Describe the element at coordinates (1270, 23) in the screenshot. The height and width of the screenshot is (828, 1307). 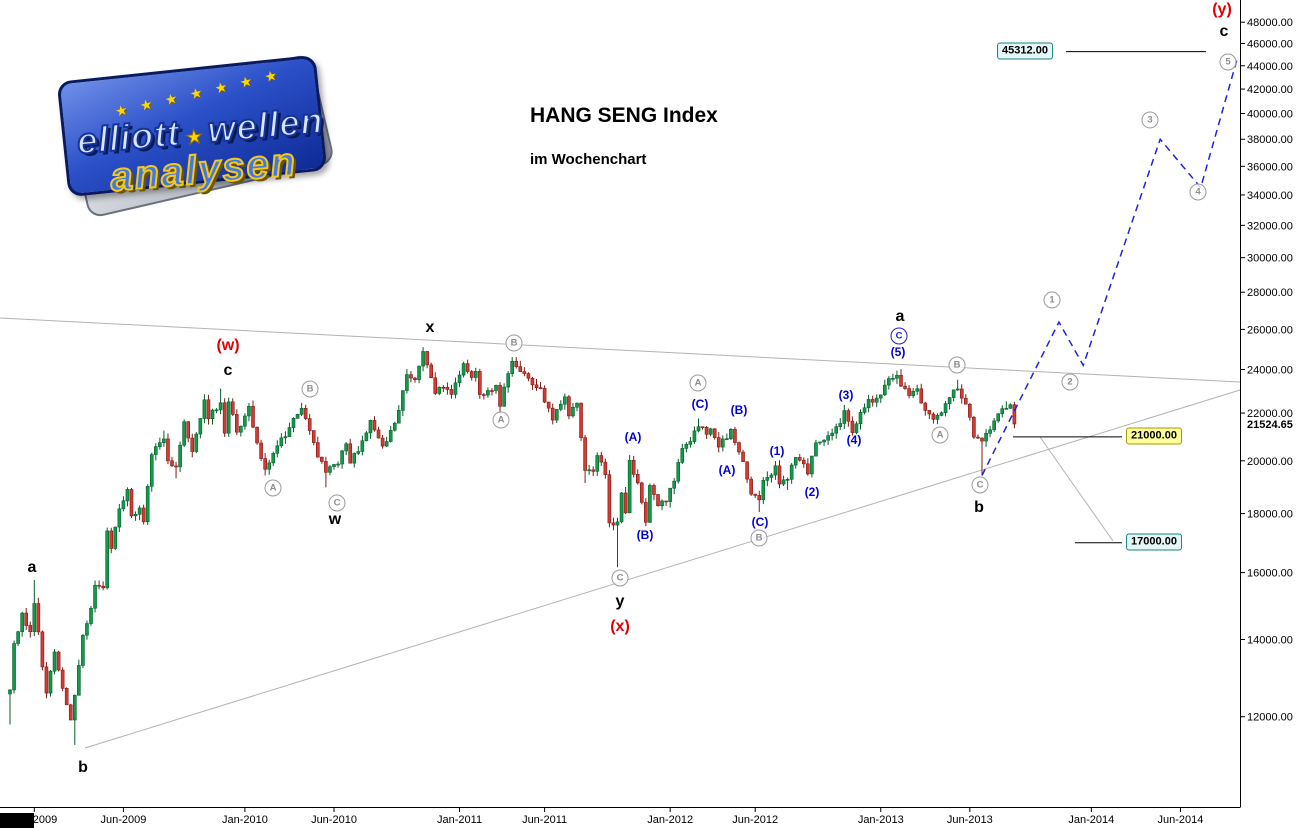
I see `y-axis-tick-label: 48000.00` at that location.